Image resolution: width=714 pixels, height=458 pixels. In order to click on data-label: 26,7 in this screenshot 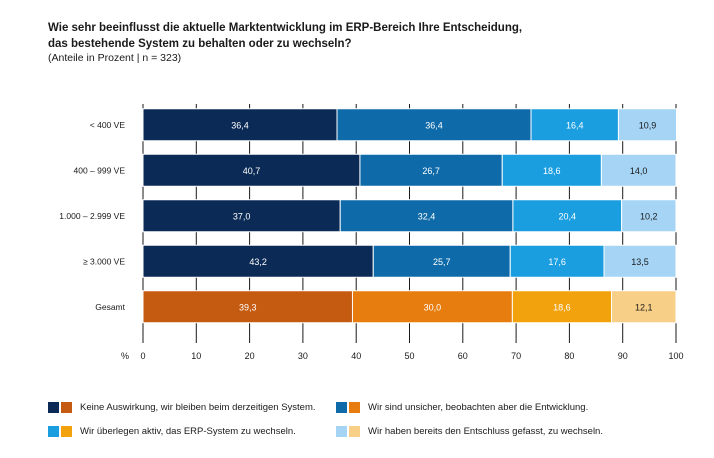, I will do `click(431, 171)`.